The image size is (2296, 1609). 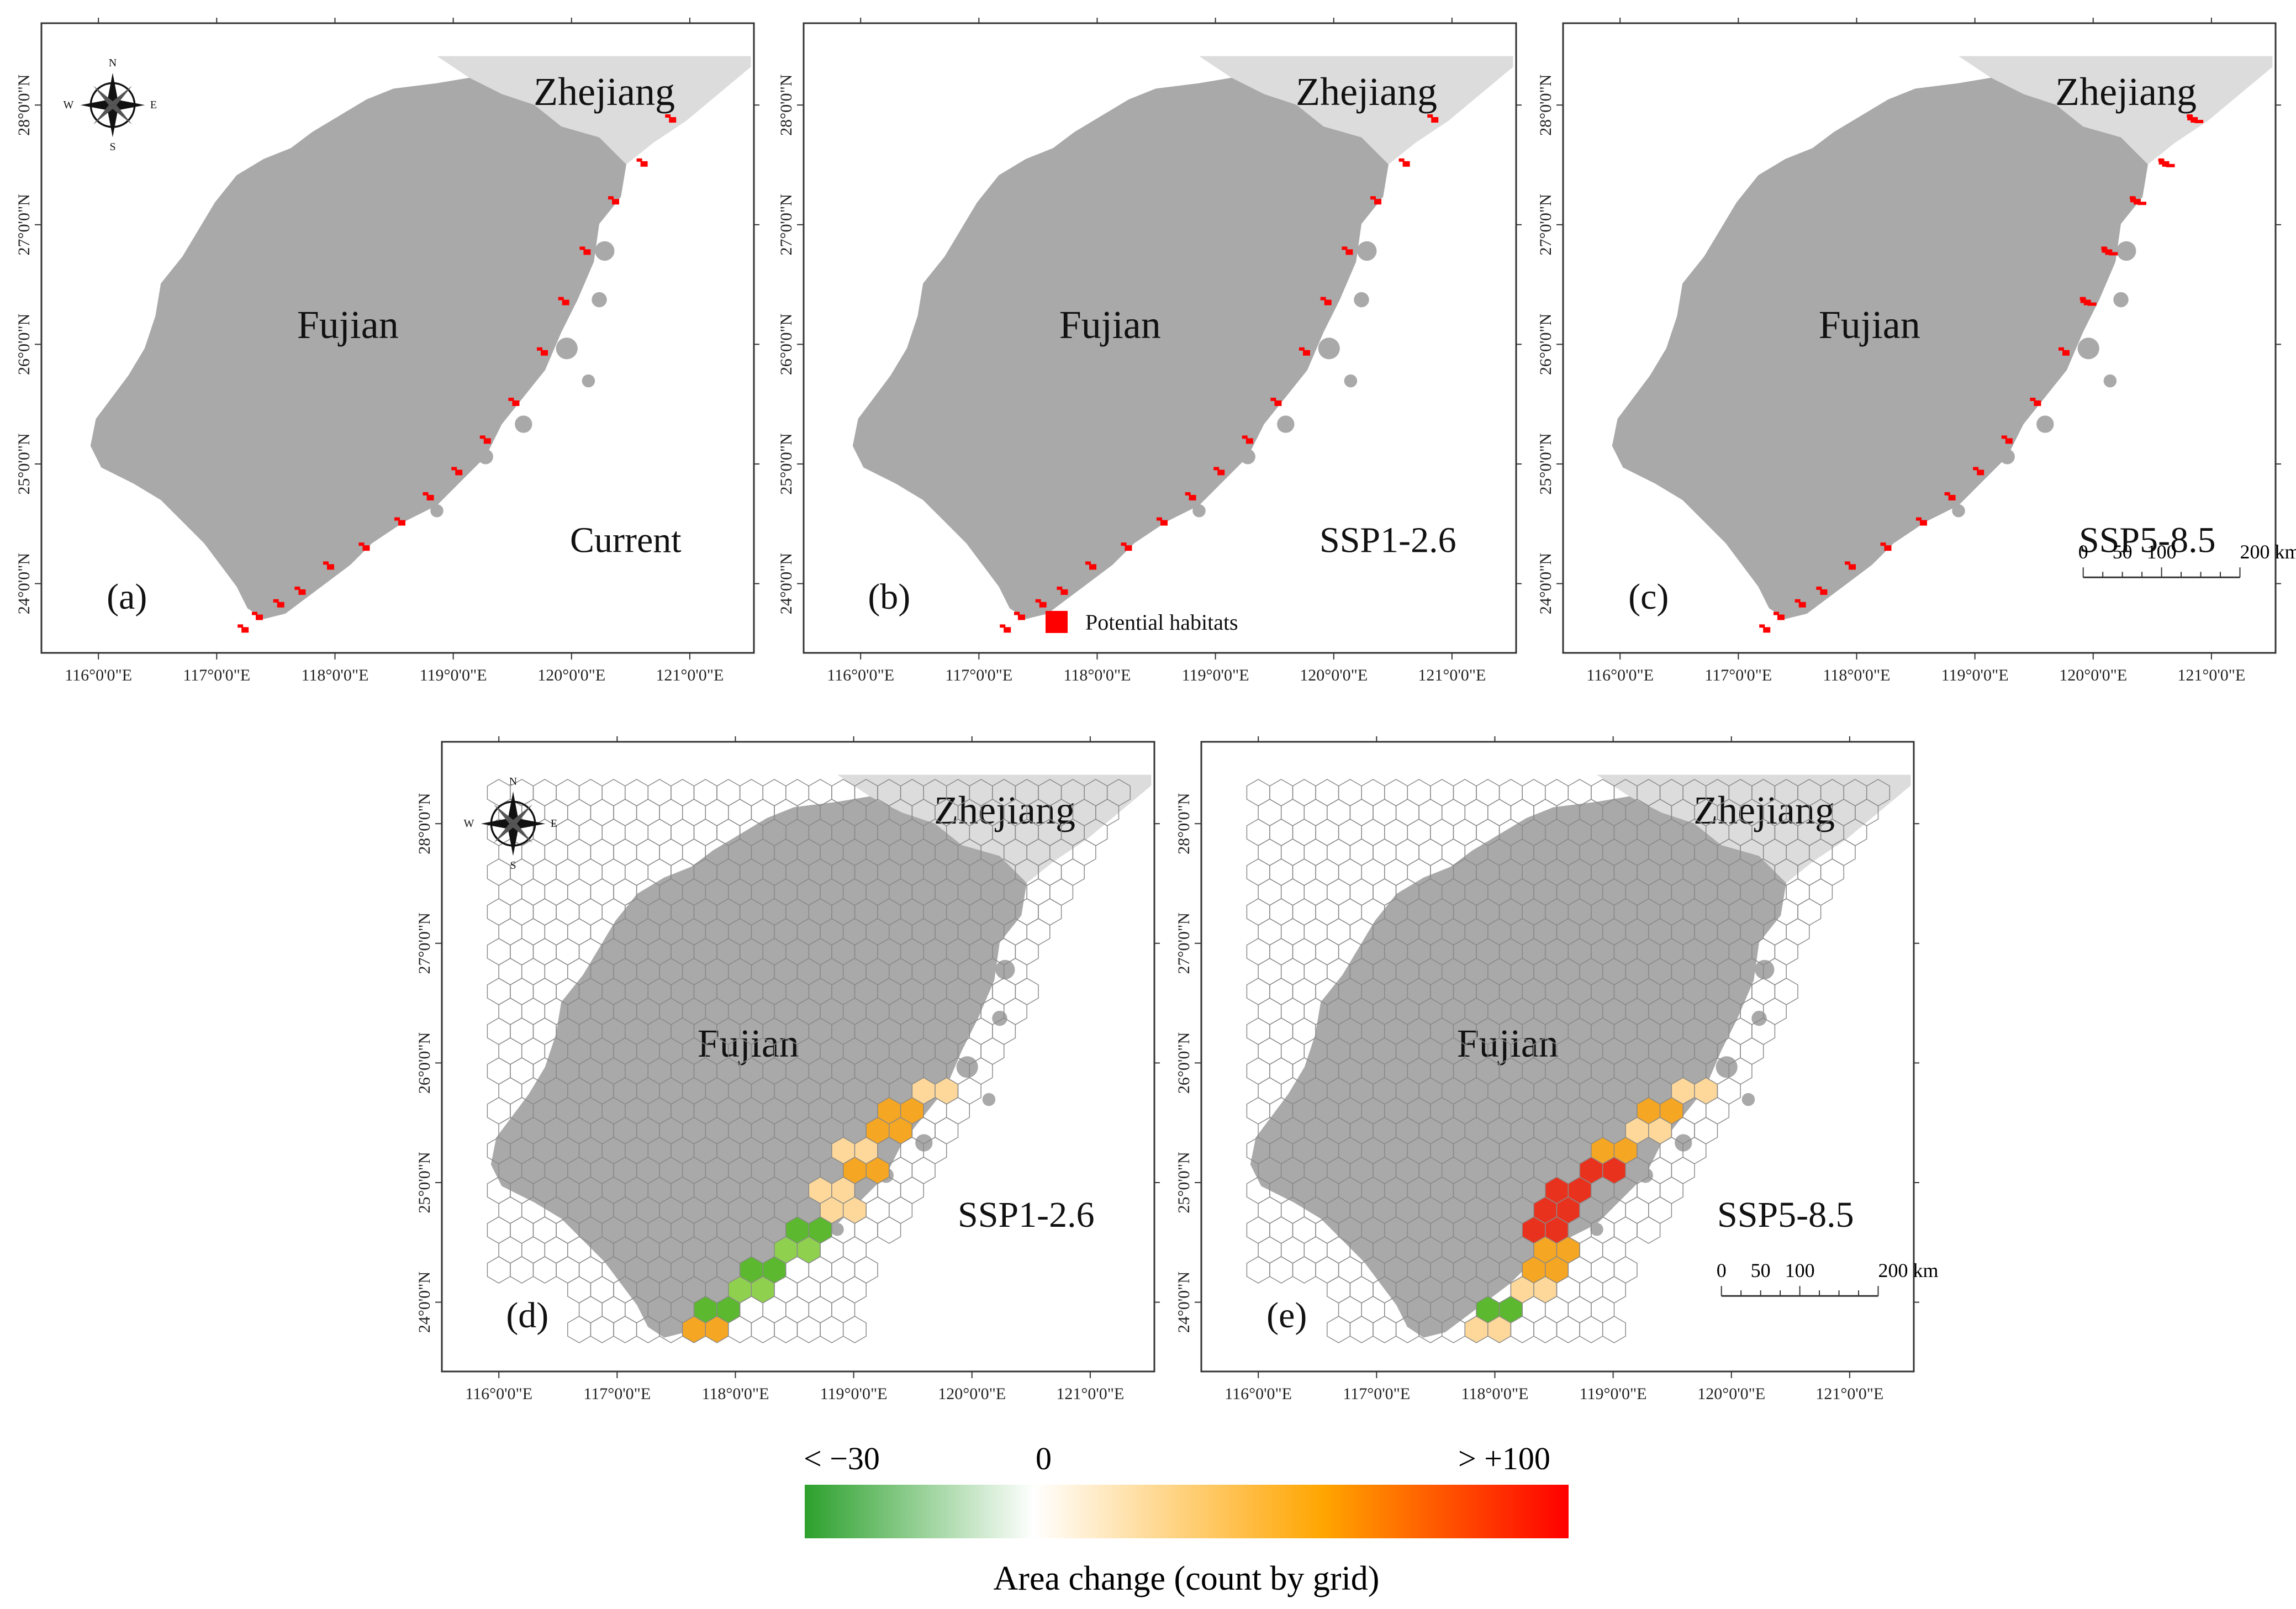 What do you see at coordinates (24, 105) in the screenshot?
I see `lat-tick-label: 28°0'0"N` at bounding box center [24, 105].